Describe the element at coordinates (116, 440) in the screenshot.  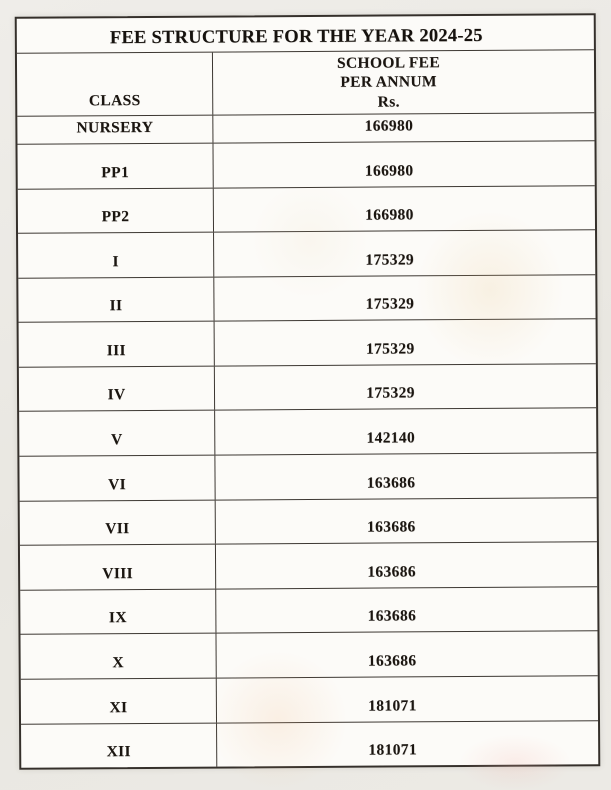
I see `class-label: V` at that location.